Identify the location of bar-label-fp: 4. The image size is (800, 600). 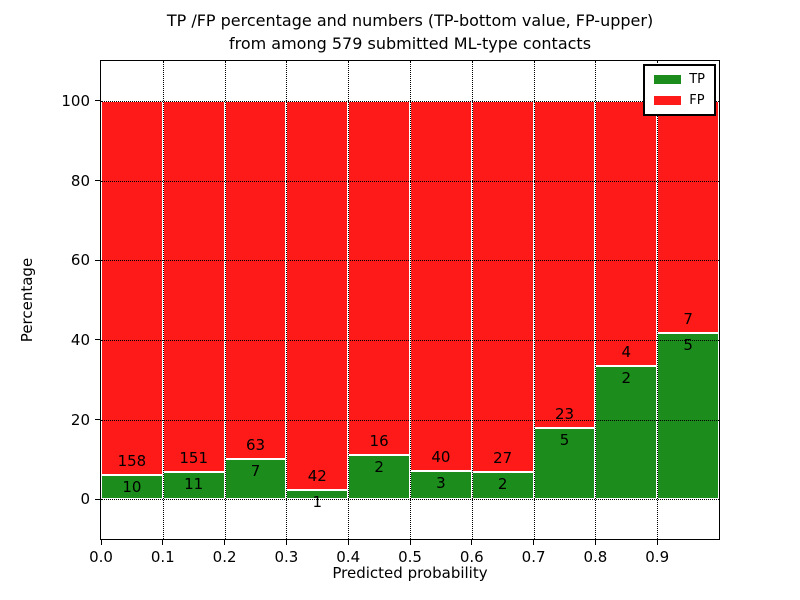
(626, 352).